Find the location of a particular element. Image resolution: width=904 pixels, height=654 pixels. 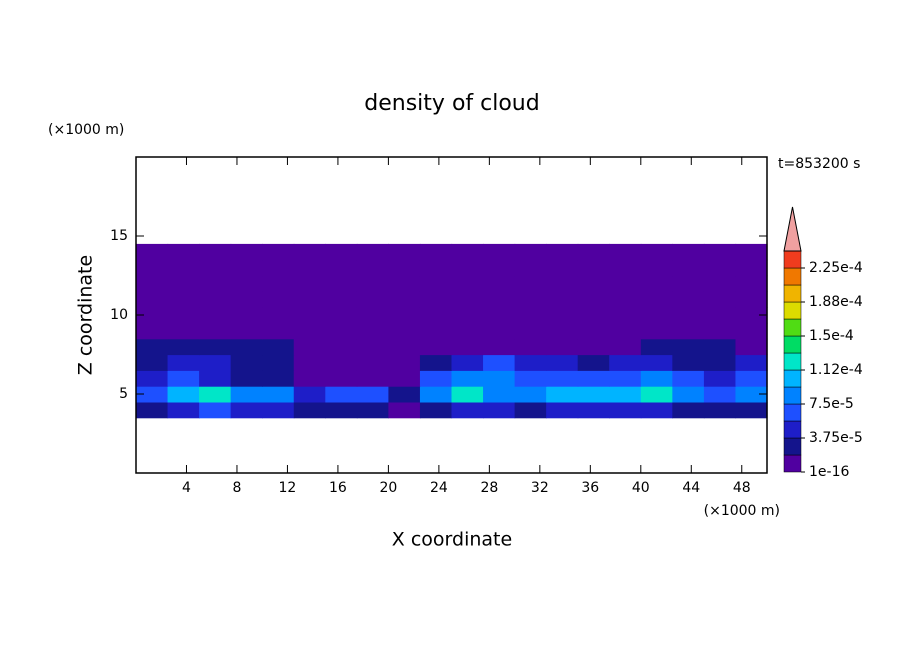

colorbar-extension is located at coordinates (792, 229).